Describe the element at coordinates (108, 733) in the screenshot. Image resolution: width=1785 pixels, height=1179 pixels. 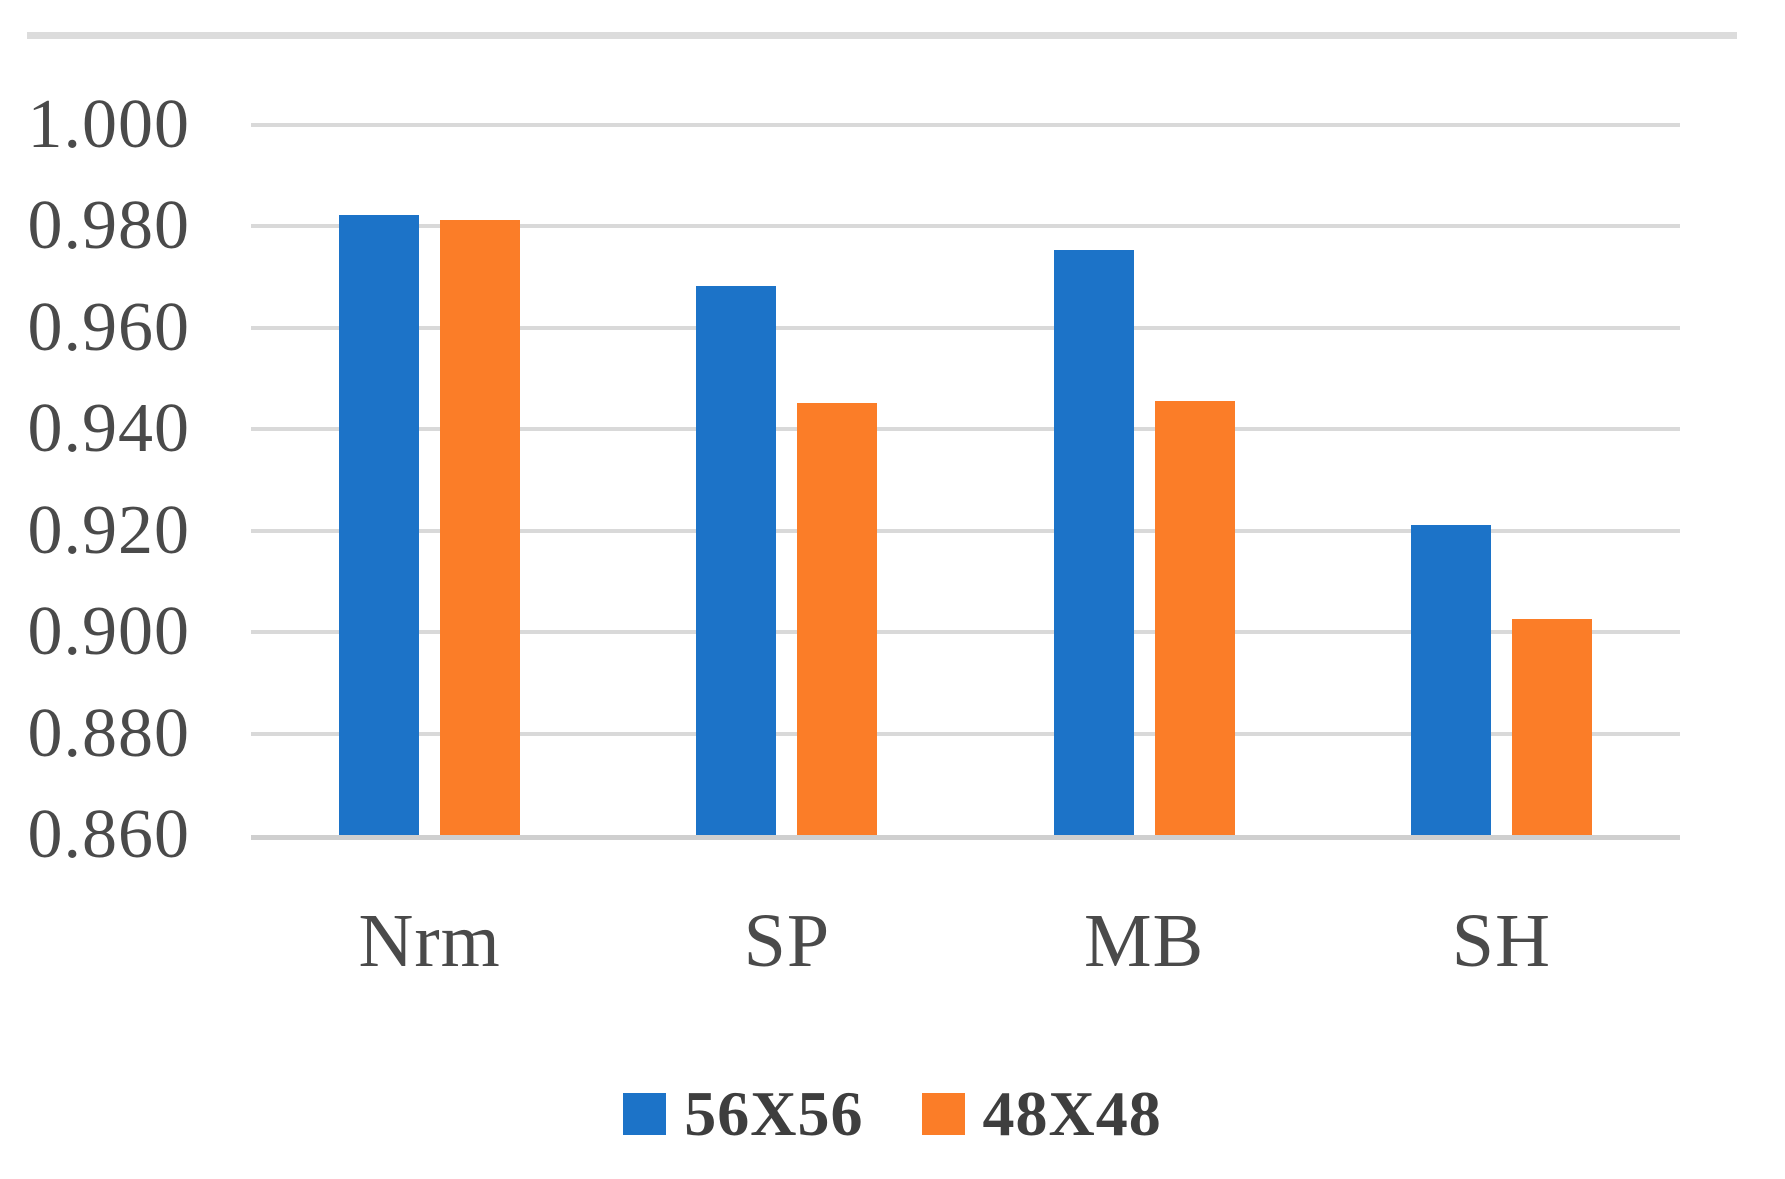
I see `y-tick-label: 0.880` at that location.